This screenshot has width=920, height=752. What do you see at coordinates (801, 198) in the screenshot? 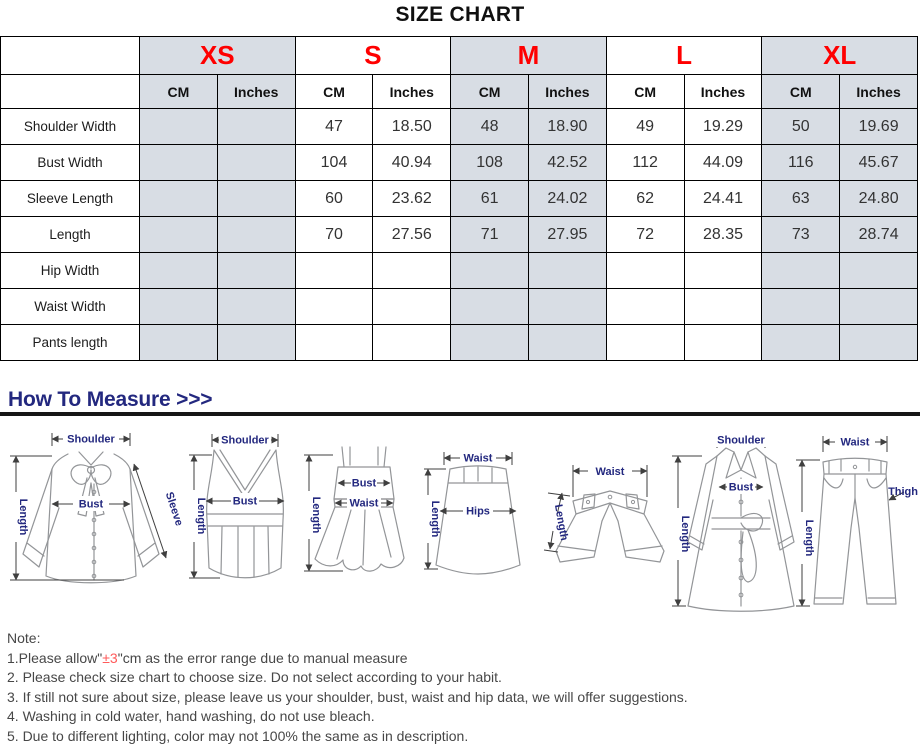
I see `cell: 63` at bounding box center [801, 198].